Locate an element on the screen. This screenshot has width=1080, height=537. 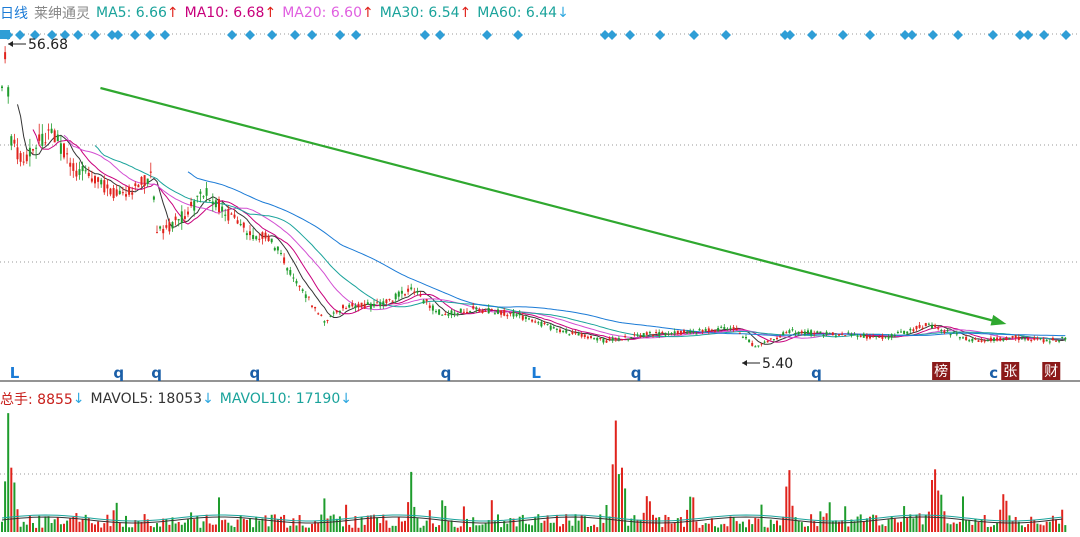
ma5-label: MA5: 6.66 is located at coordinates (131, 13).